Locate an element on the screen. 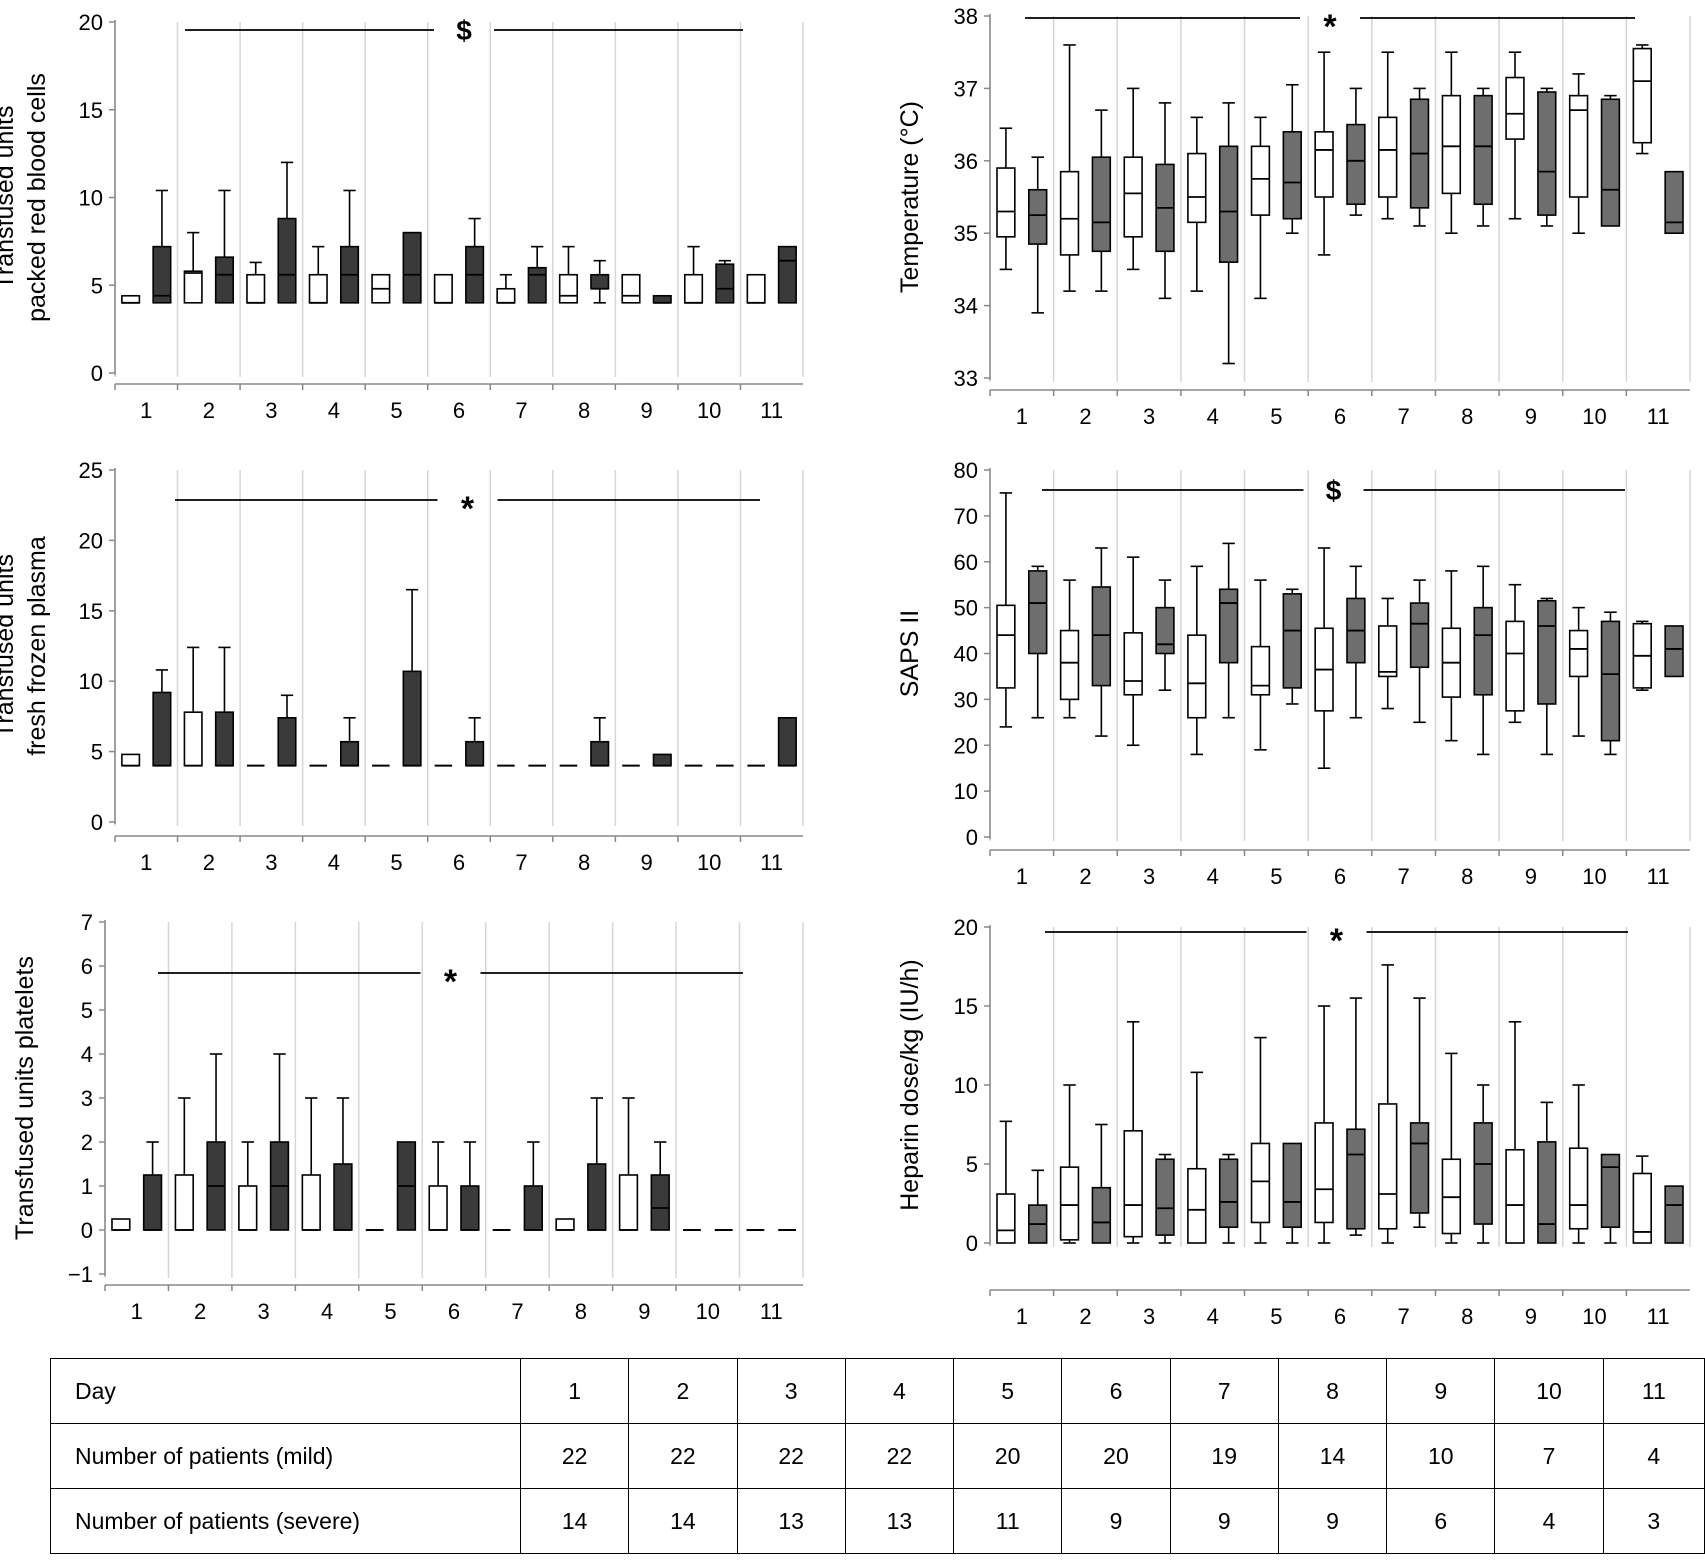  table-cell: 8 is located at coordinates (1332, 1391).